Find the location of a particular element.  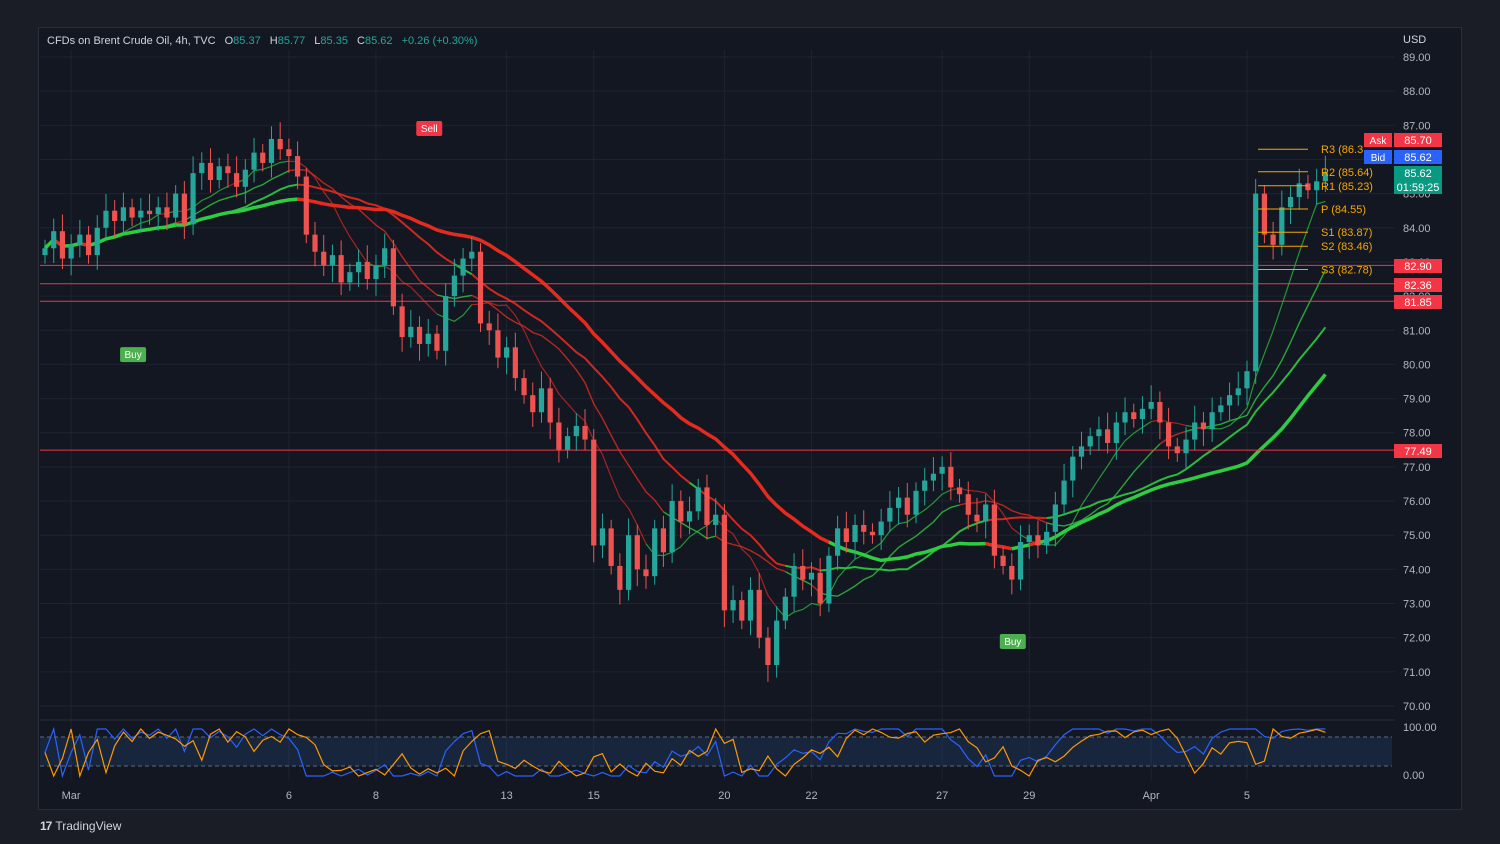

y-tick-label: 89.00 is located at coordinates (1417, 58).